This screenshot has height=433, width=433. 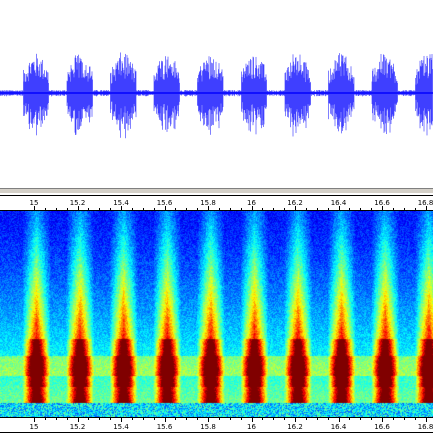 I want to click on pane-splitter, so click(x=216, y=191).